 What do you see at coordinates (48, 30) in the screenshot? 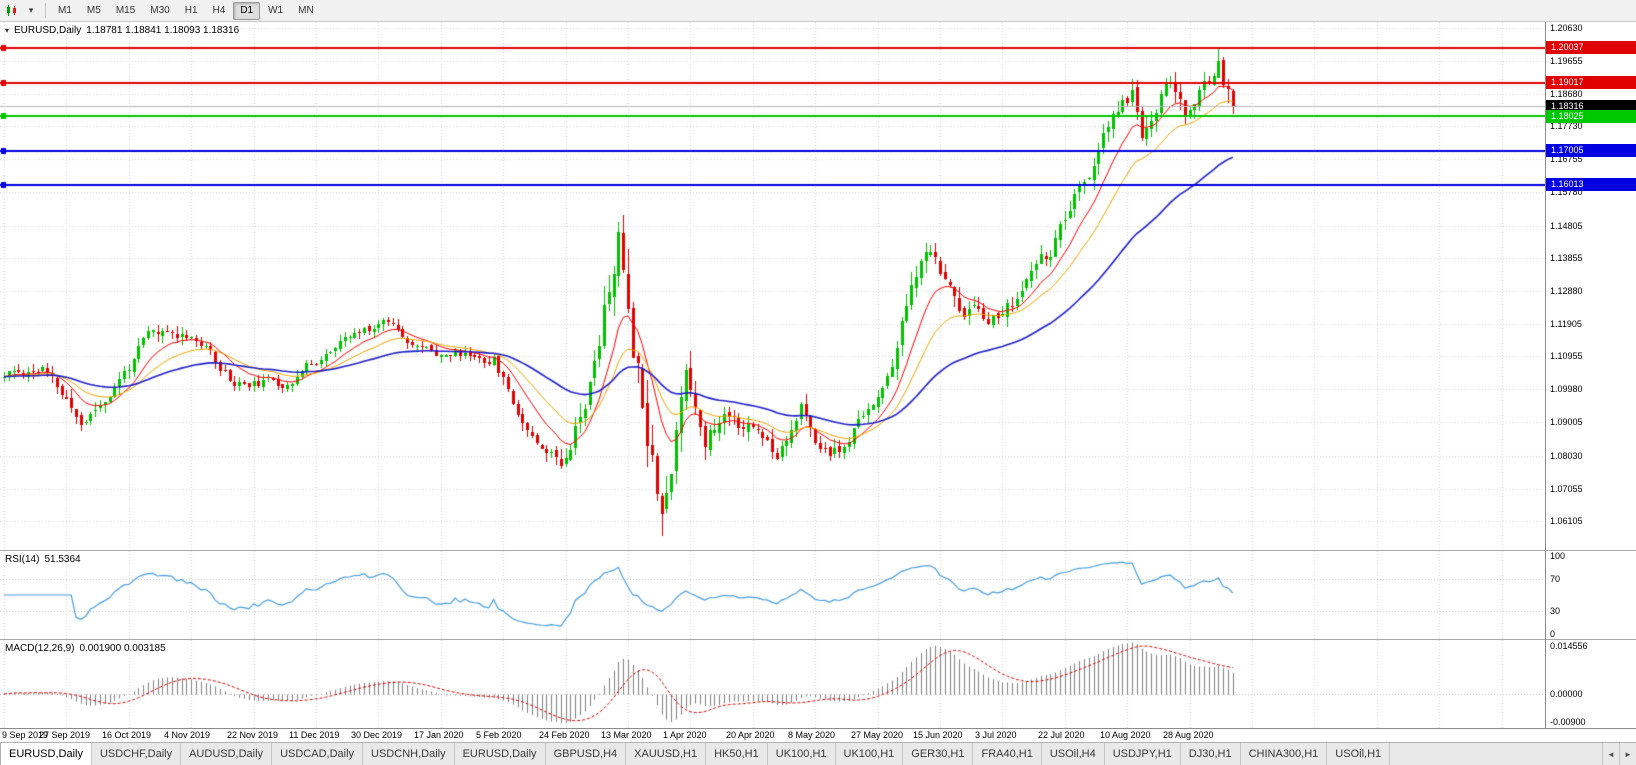
I see `chart-symbol-label: EURUSD,Daily` at bounding box center [48, 30].